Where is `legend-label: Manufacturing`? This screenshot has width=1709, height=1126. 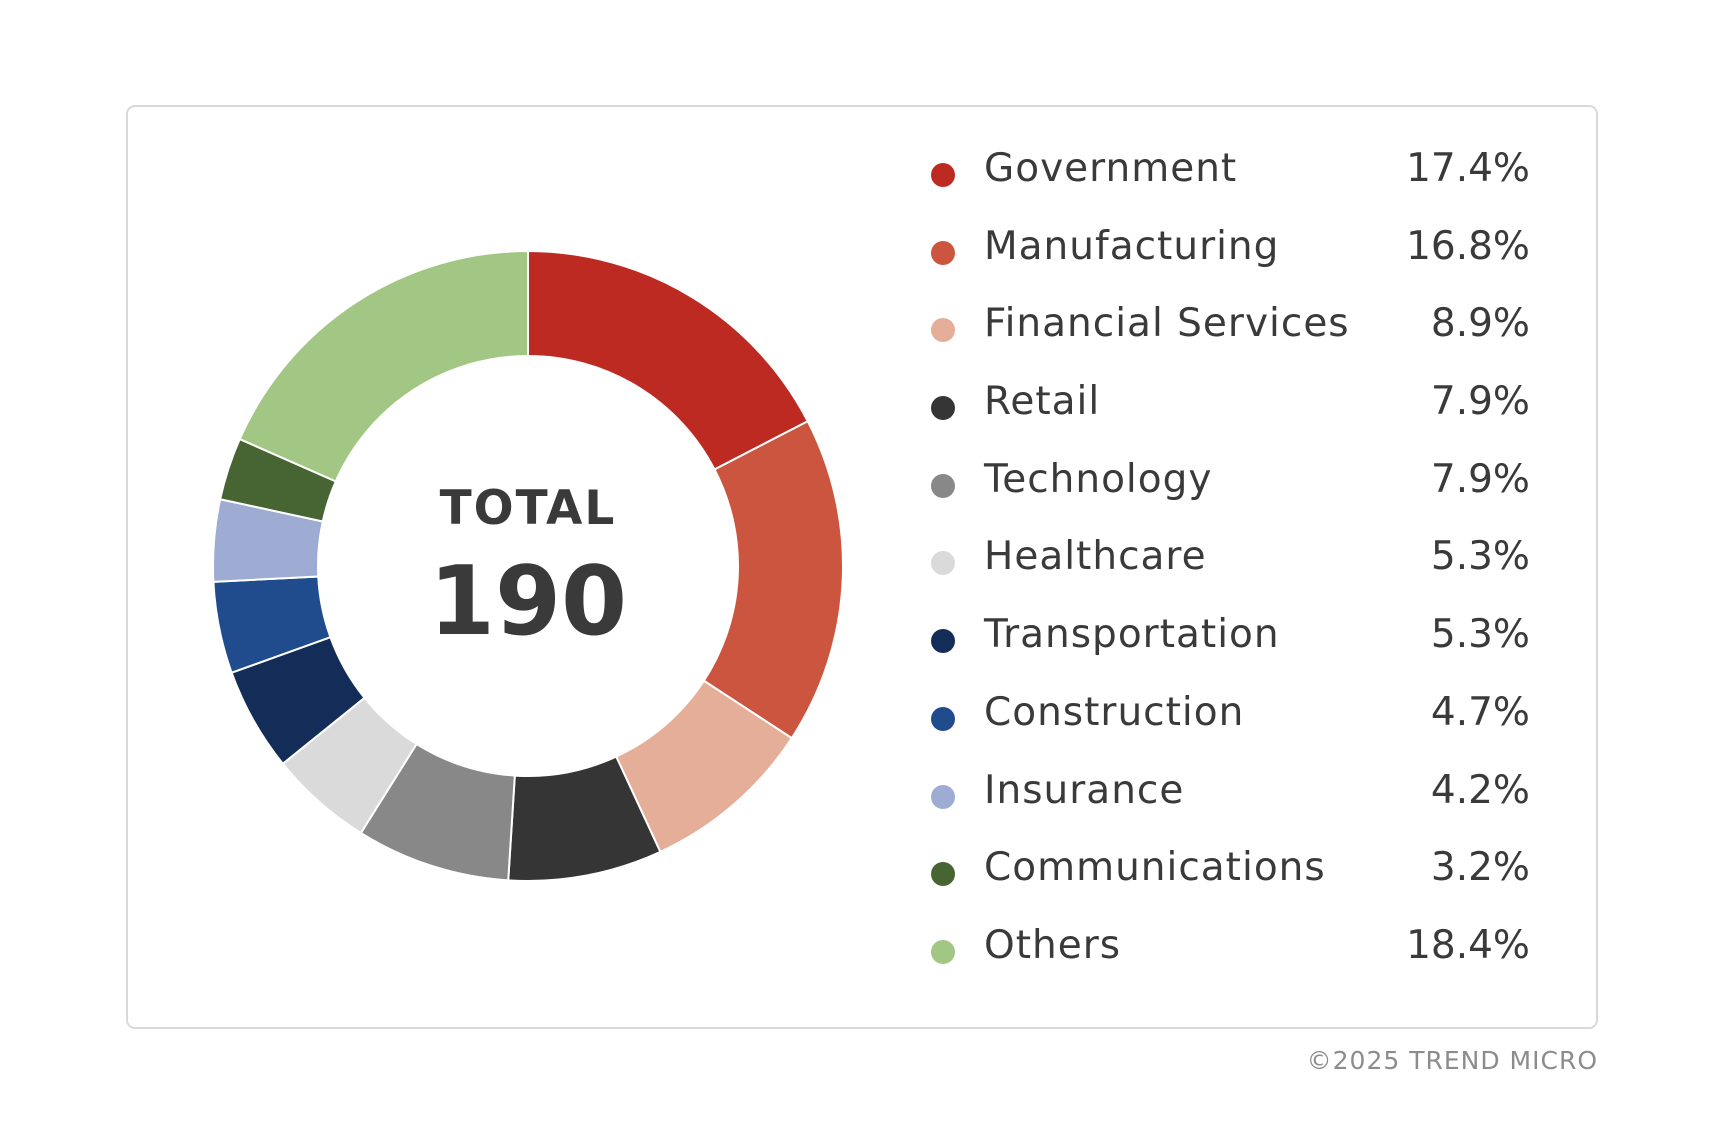 legend-label: Manufacturing is located at coordinates (1132, 246).